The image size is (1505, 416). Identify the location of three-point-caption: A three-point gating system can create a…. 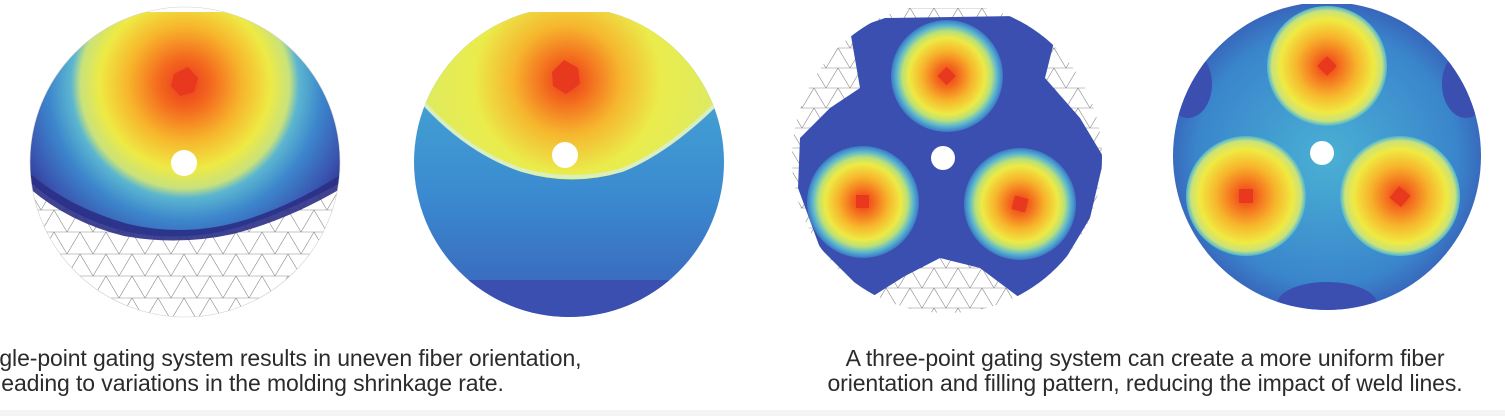
(1145, 371).